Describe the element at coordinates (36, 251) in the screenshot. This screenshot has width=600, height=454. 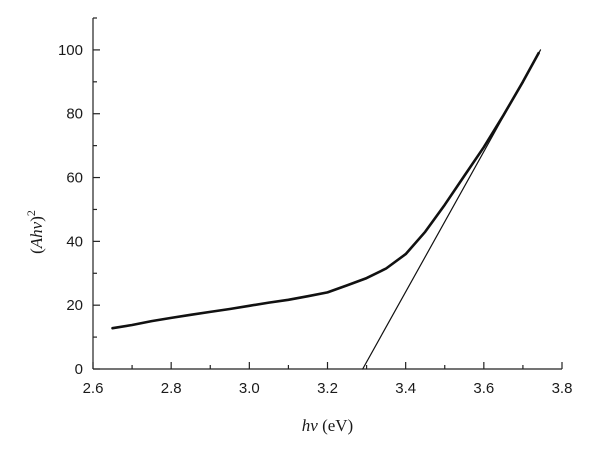
I see `y-axis-open-paren: (` at that location.